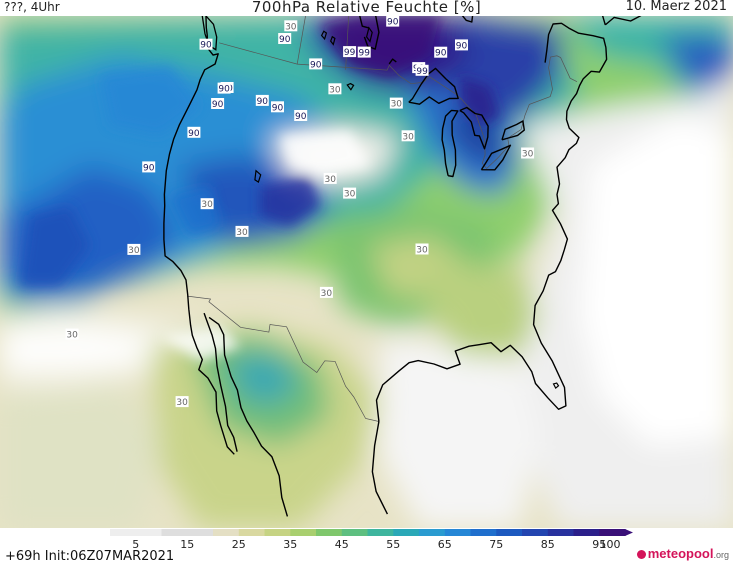  Describe the element at coordinates (629, 532) in the screenshot. I see `colorbar-end-arrow` at that location.